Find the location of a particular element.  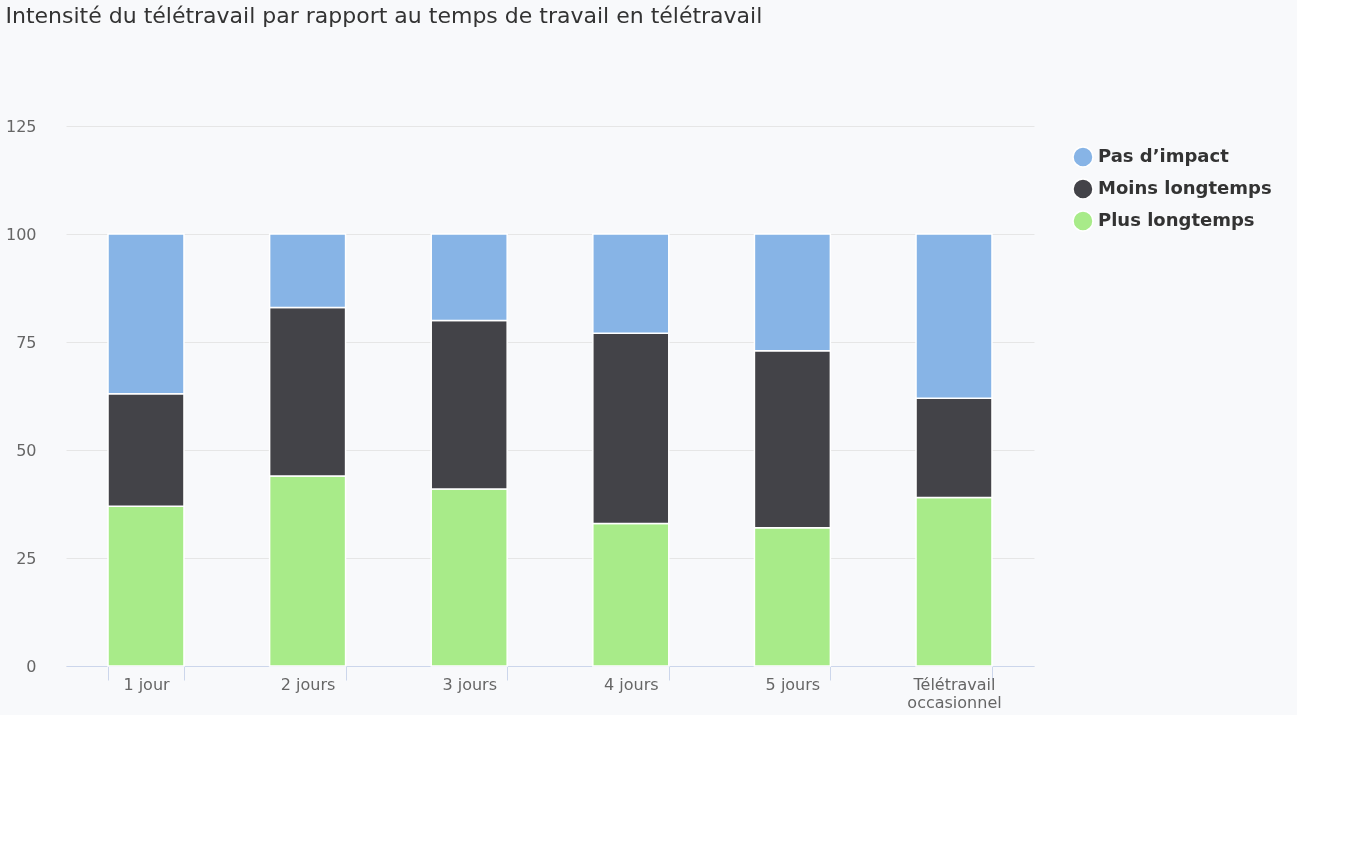

y-tick-label: 125 is located at coordinates (21, 126).